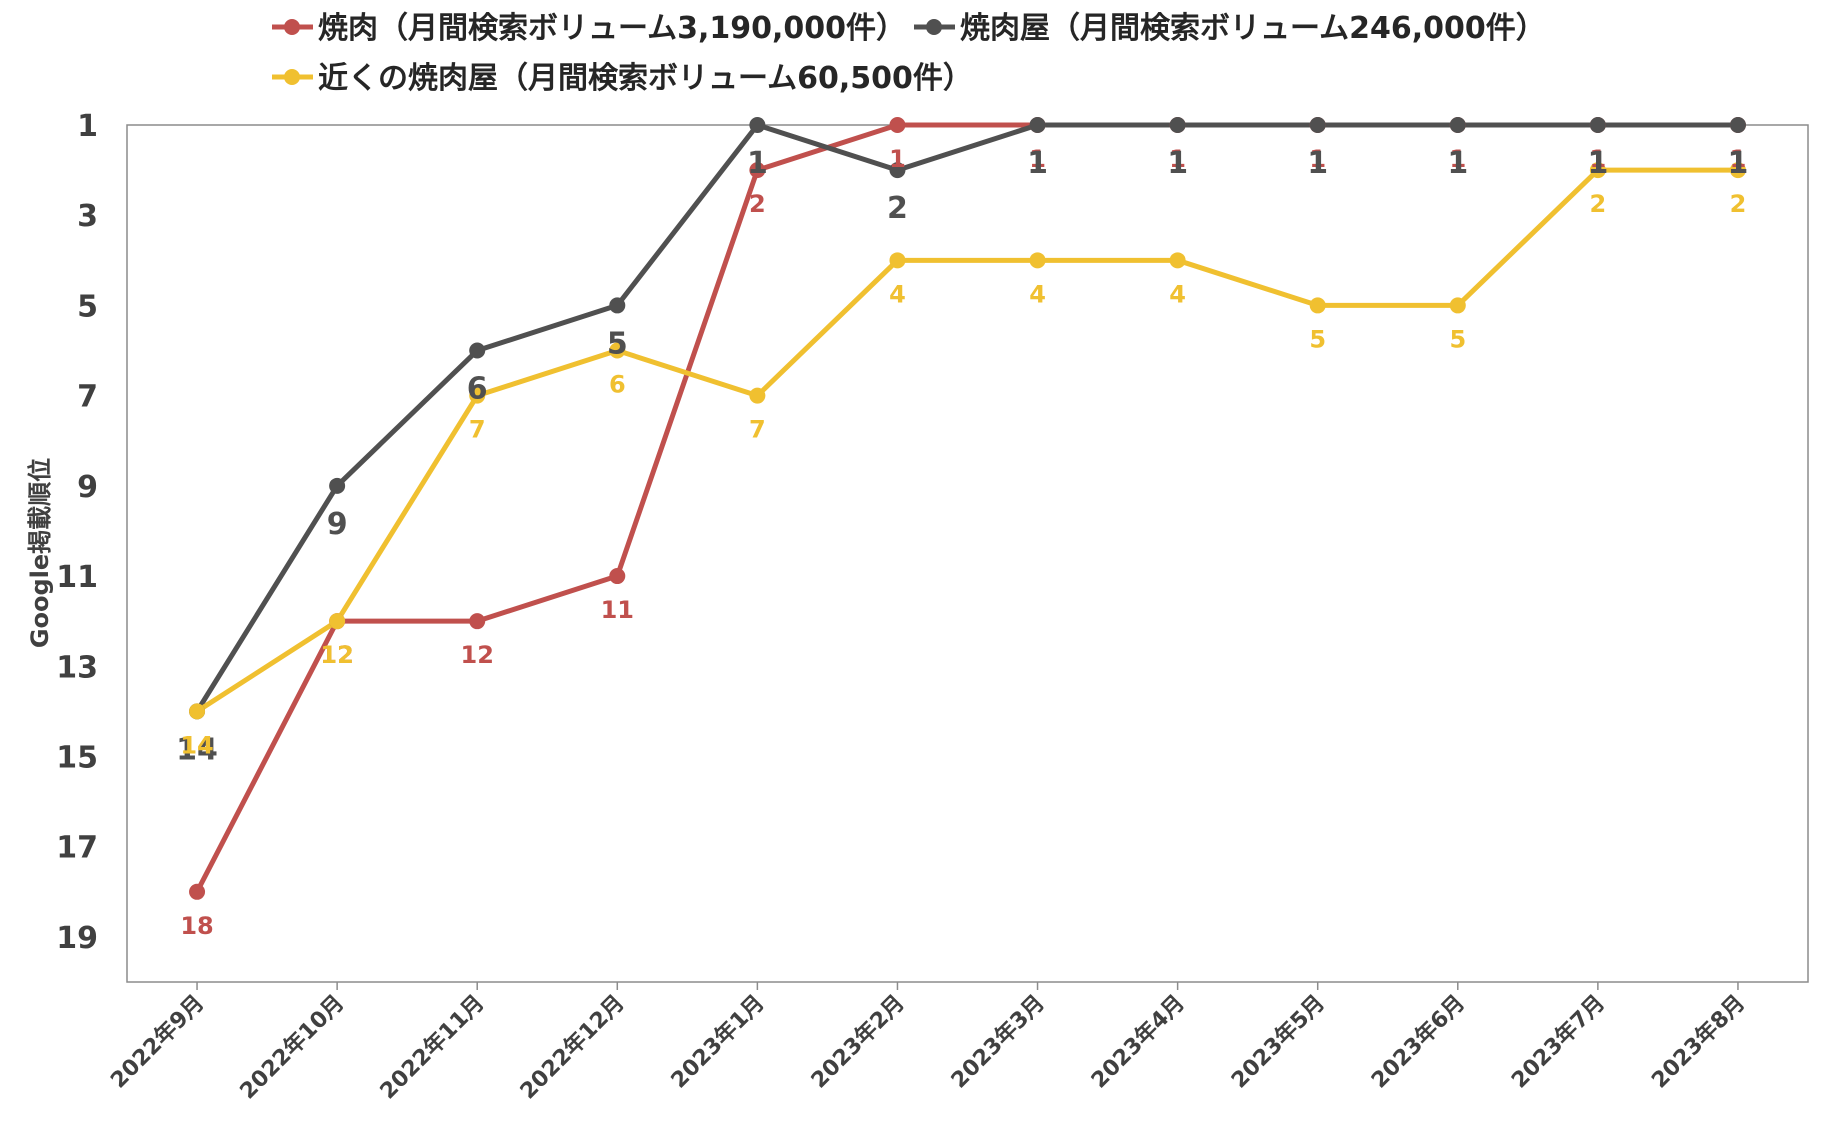 This screenshot has height=1124, width=1822. What do you see at coordinates (612, 28) in the screenshot?
I see `legend-label-series-1: 焼肉（月間検索ボリューム3,190,000件）` at bounding box center [612, 28].